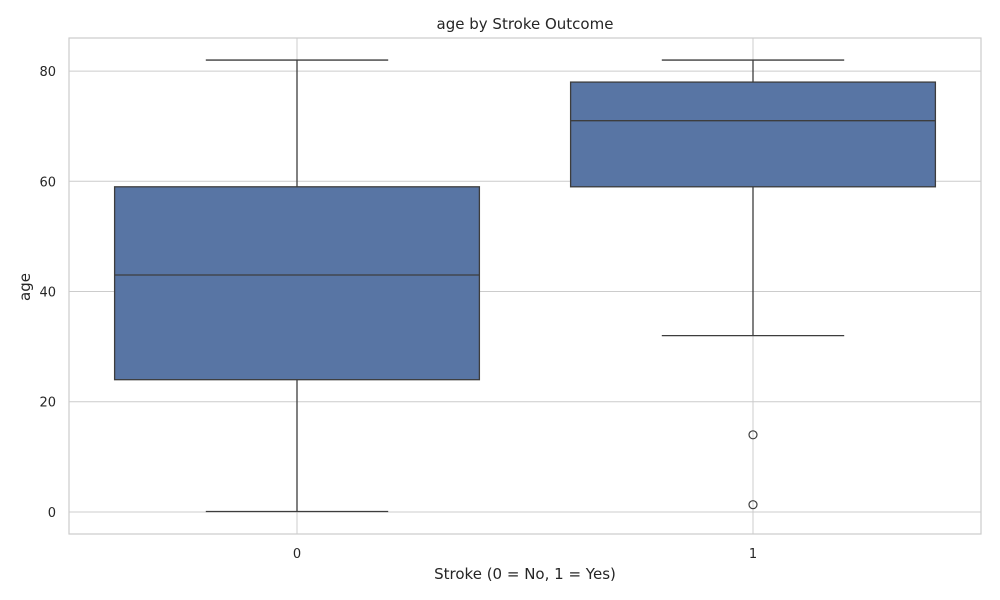 The width and height of the screenshot is (1000, 600). What do you see at coordinates (47, 403) in the screenshot?
I see `y-tick-label: 20` at bounding box center [47, 403].